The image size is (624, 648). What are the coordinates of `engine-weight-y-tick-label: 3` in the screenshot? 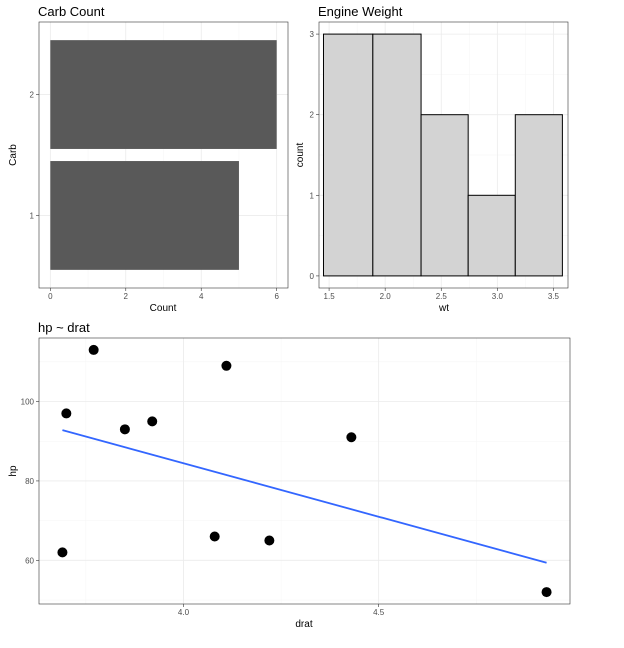 It's located at (312, 34).